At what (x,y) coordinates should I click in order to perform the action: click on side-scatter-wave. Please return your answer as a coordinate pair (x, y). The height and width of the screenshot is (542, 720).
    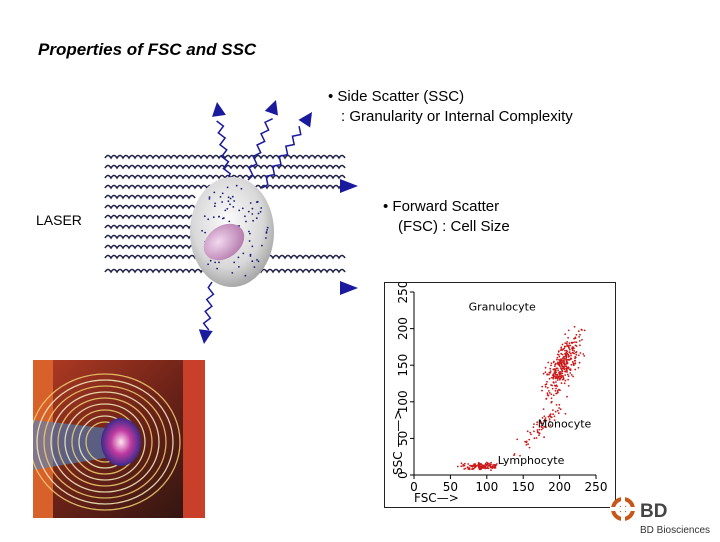
    Looking at the image, I should click on (281, 157).